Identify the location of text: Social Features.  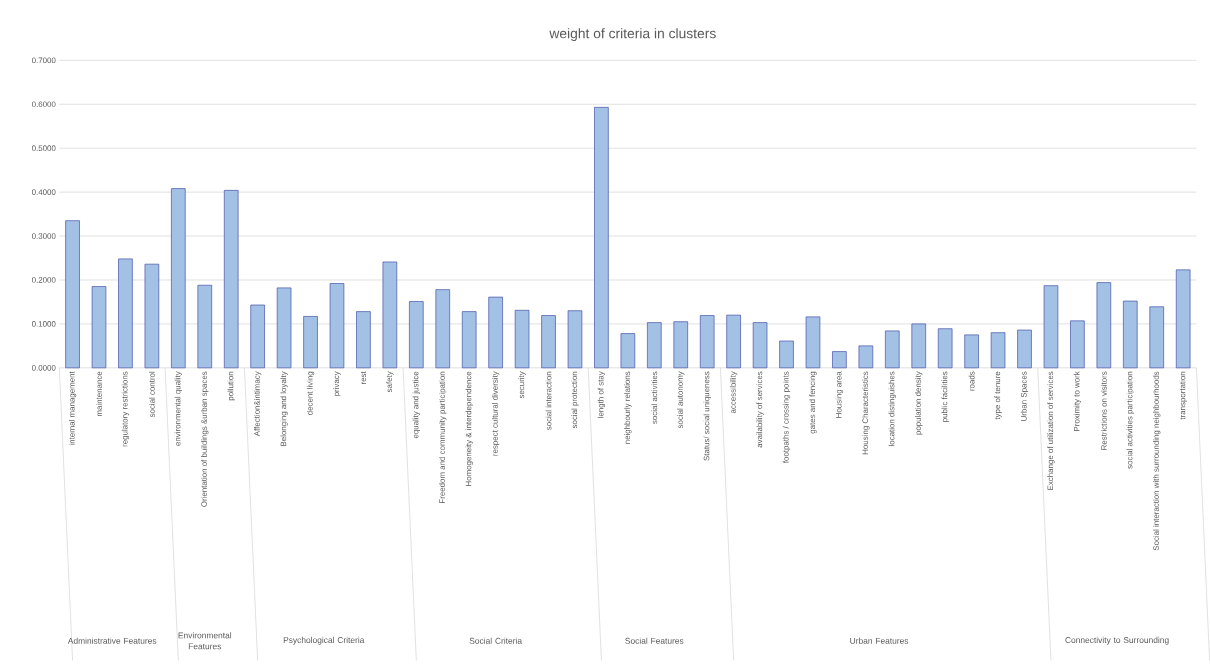
(654, 640).